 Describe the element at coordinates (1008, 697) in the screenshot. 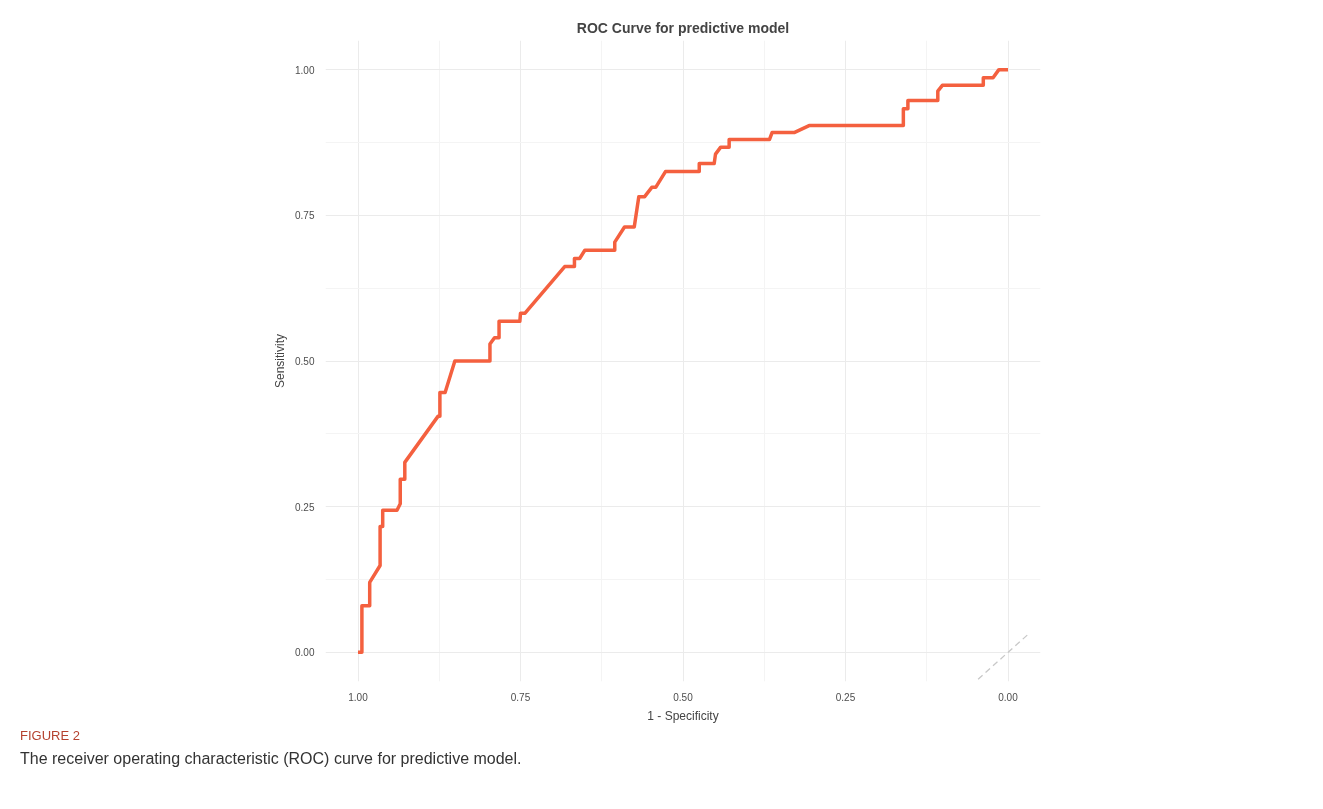

I see `x-tick-label: 0.00` at that location.